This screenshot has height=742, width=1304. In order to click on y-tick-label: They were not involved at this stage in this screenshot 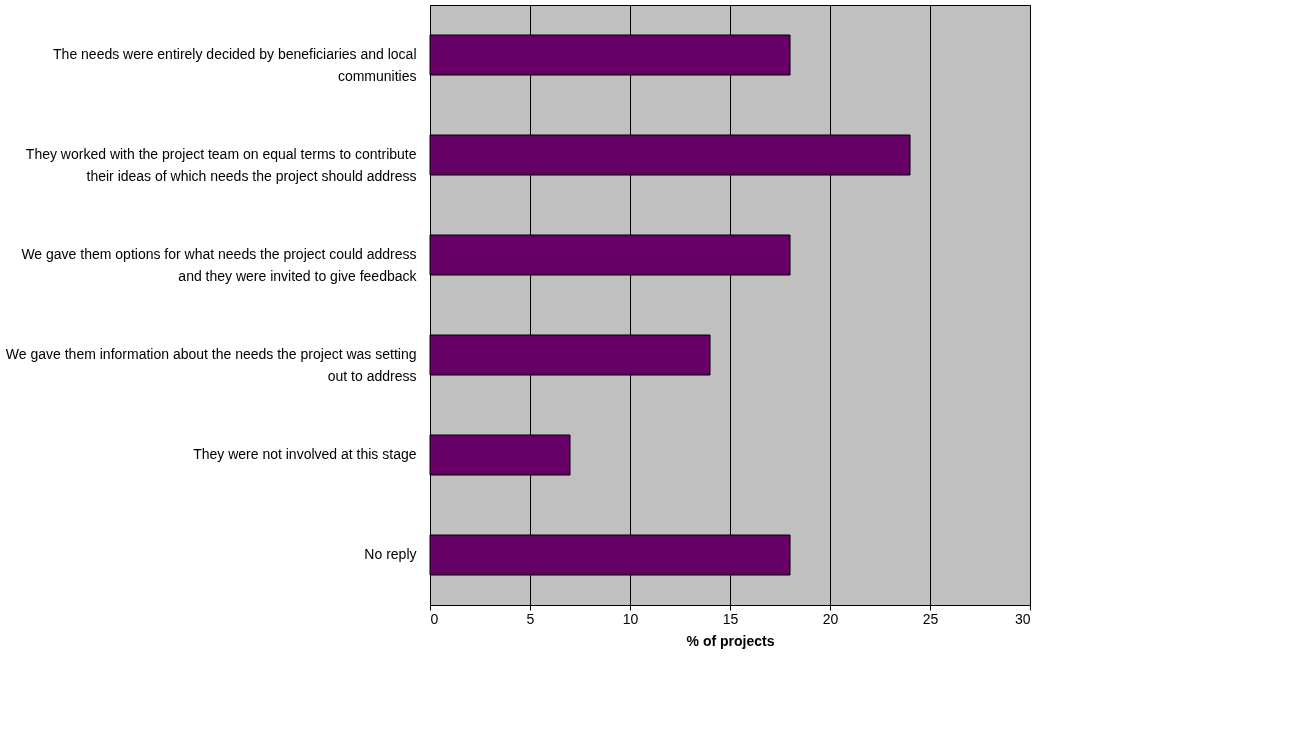, I will do `click(305, 454)`.